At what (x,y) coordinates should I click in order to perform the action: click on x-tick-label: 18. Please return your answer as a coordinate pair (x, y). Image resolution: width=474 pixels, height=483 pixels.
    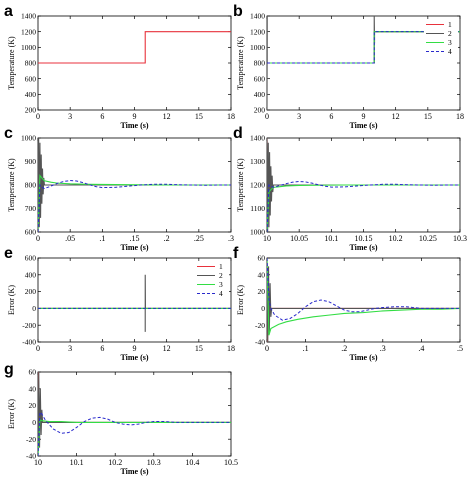
    Looking at the image, I should click on (460, 116).